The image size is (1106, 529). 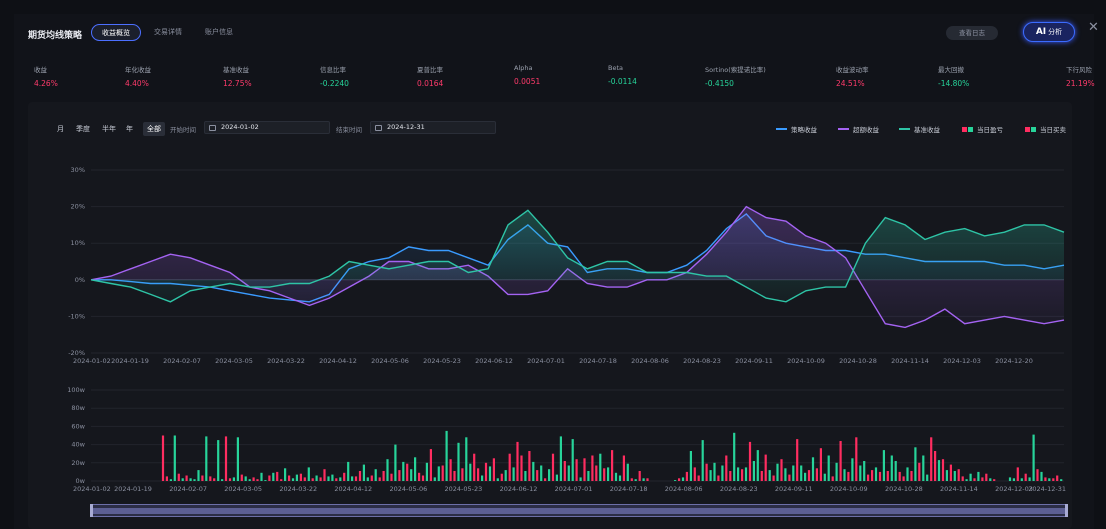 I want to click on end-date-input: 2024-12-31, so click(x=433, y=127).